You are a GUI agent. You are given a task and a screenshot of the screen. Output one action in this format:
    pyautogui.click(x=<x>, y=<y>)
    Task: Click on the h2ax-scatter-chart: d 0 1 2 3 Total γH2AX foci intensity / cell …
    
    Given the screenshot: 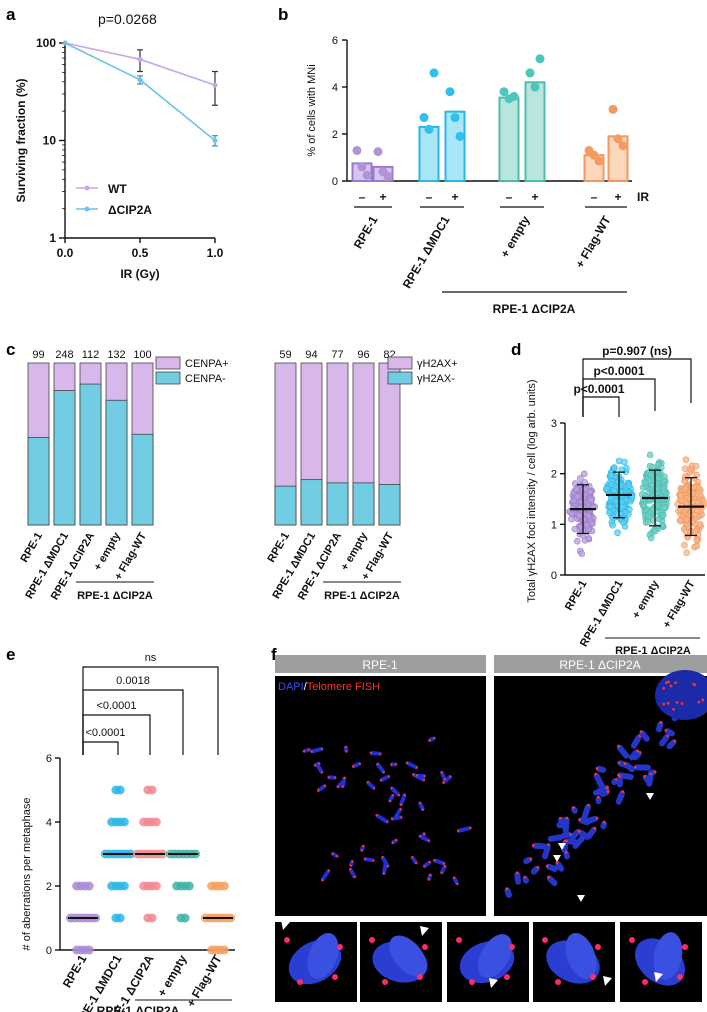 What is the action you would take?
    pyautogui.click(x=609, y=498)
    